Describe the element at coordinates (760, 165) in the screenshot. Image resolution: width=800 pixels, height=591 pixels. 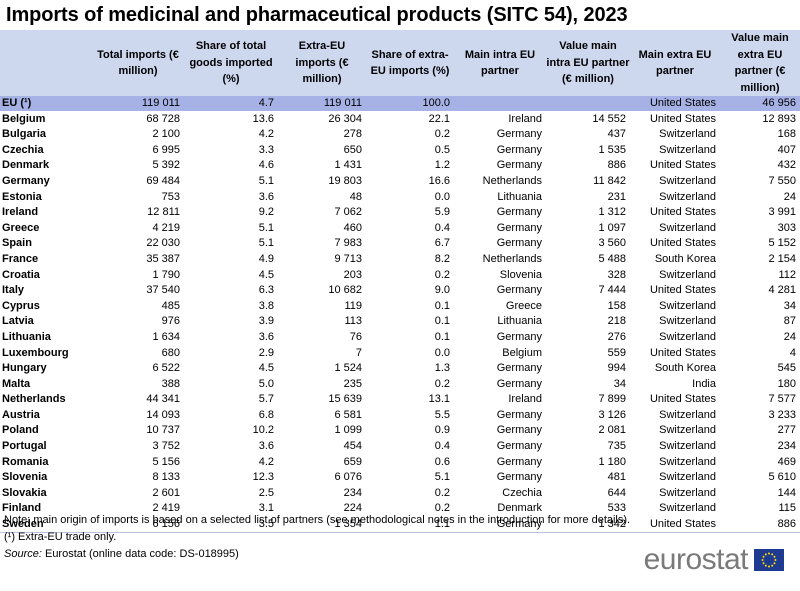
I see `table-cell: 432` at that location.